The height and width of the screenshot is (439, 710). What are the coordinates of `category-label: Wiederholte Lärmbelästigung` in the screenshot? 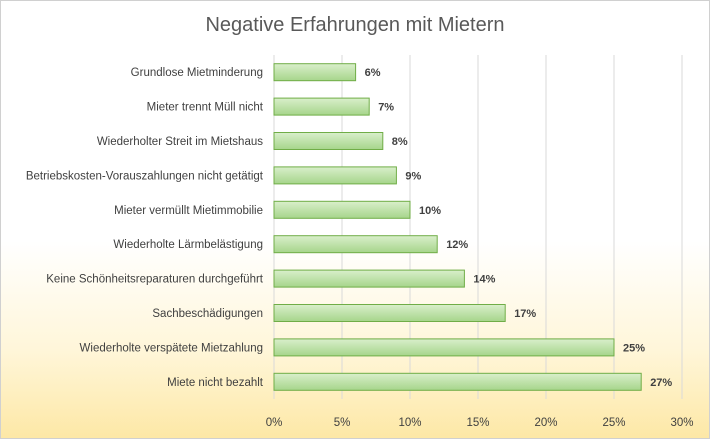 It's located at (188, 245).